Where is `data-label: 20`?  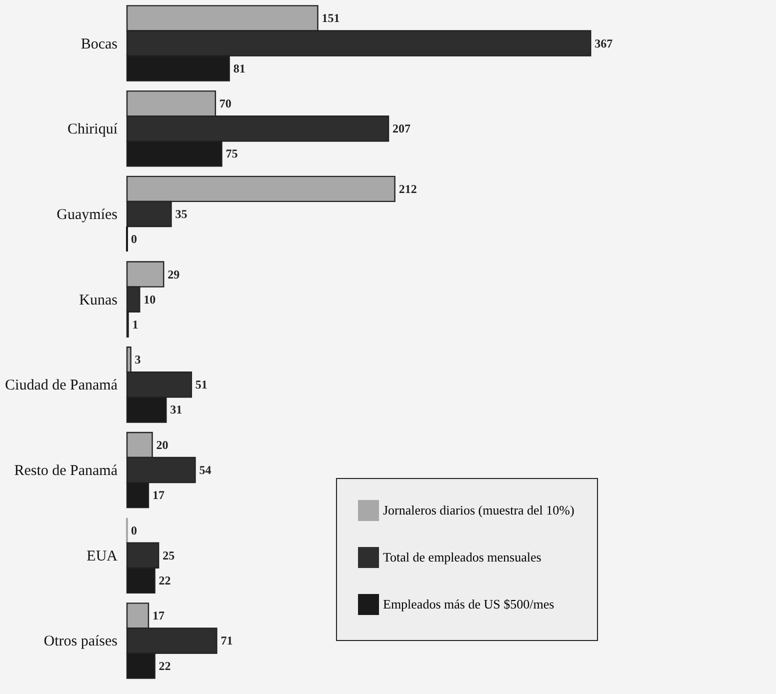
data-label: 20 is located at coordinates (162, 445).